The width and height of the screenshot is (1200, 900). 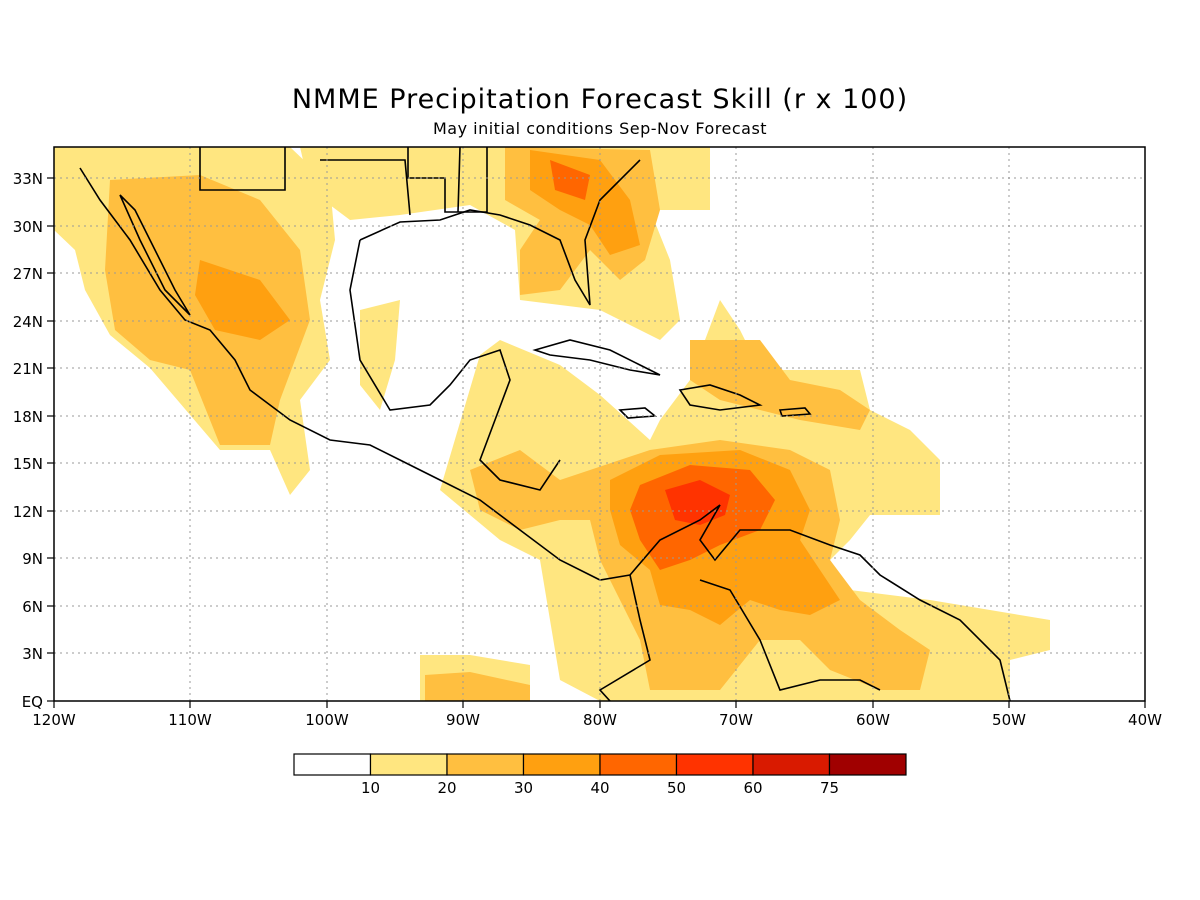 What do you see at coordinates (676, 788) in the screenshot?
I see `colorbar-label: 50` at bounding box center [676, 788].